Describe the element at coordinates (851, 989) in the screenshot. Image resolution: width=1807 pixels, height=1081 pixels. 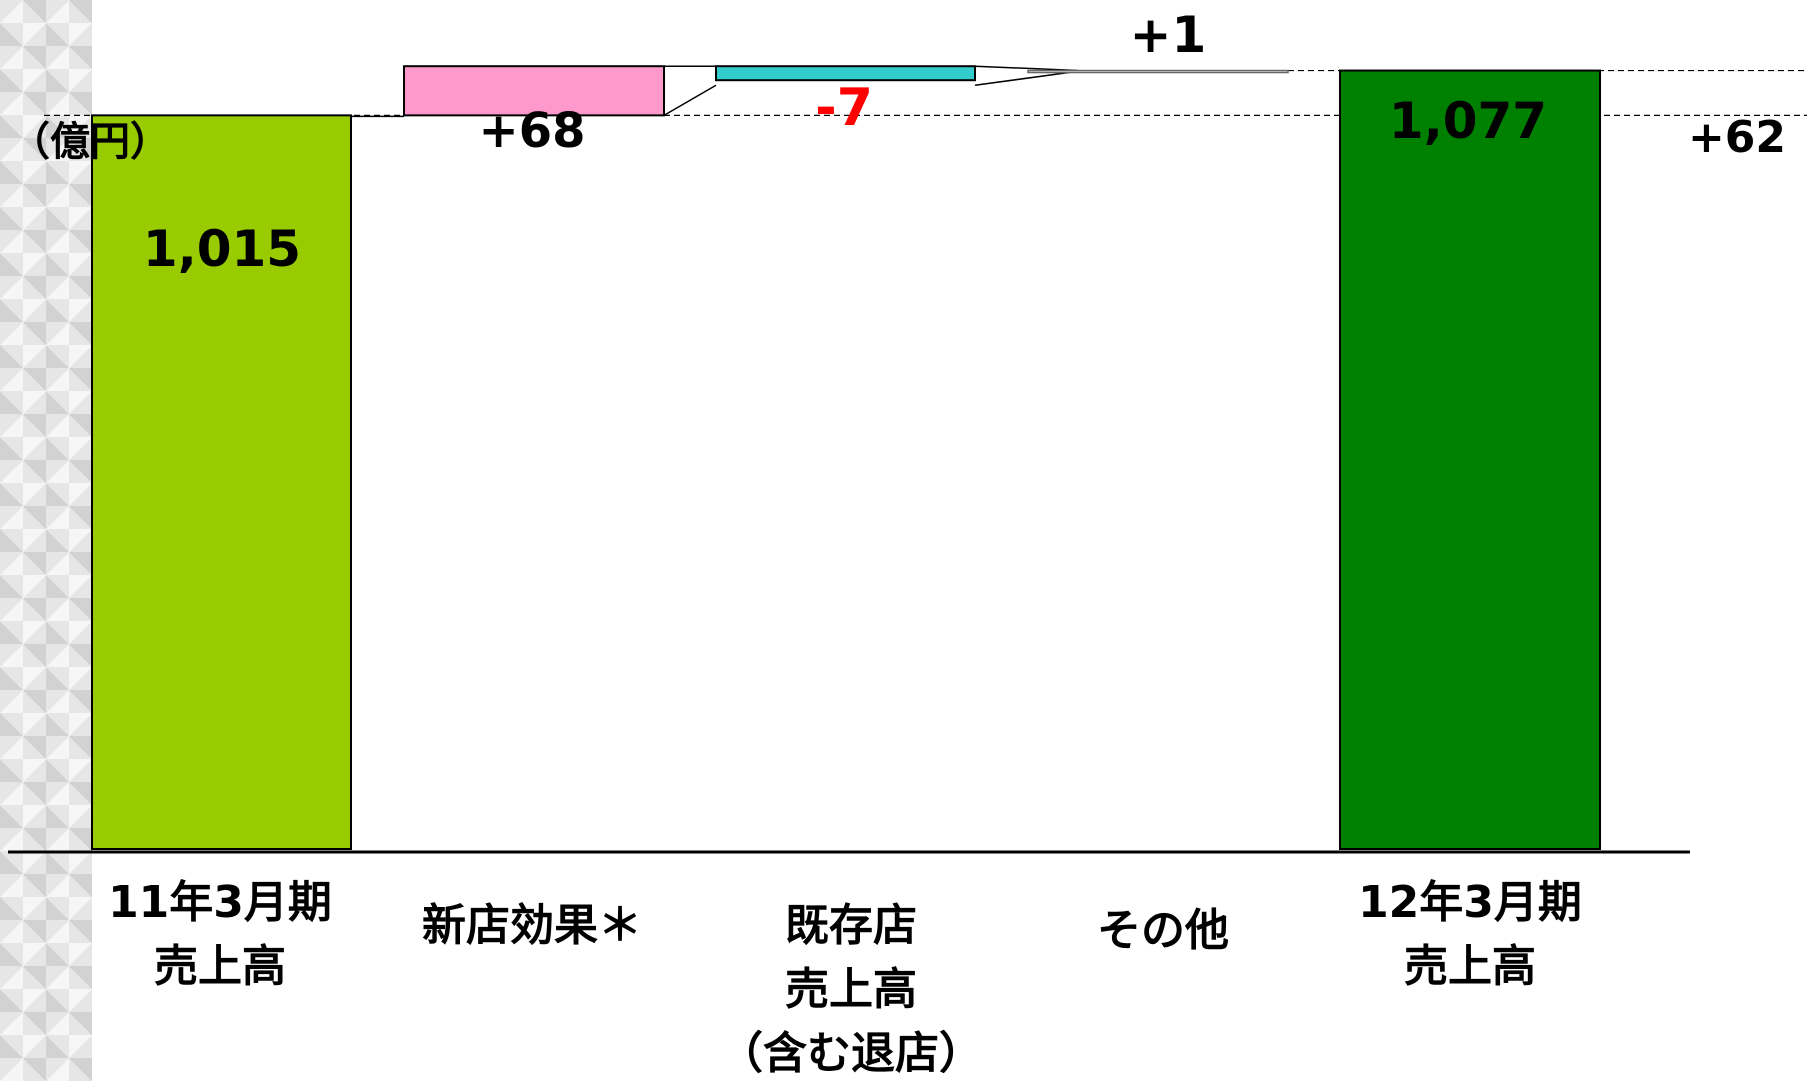
I see `category-label-2-1: 売上高` at that location.